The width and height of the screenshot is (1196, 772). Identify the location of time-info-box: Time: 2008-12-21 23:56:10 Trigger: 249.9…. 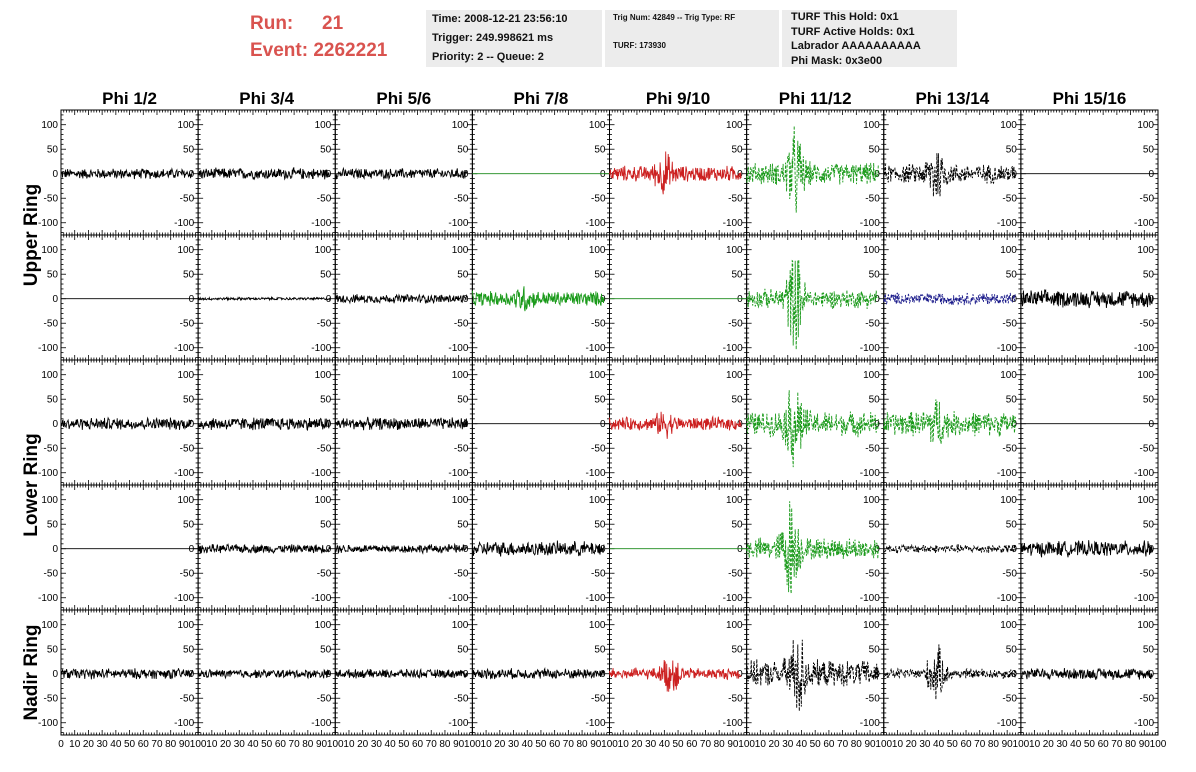
(514, 38).